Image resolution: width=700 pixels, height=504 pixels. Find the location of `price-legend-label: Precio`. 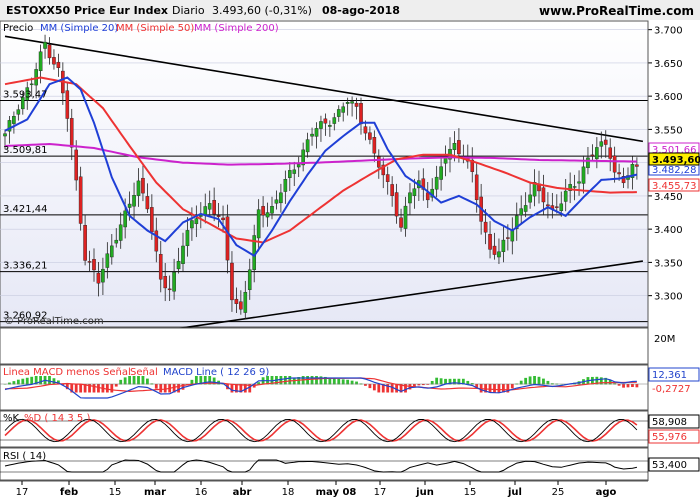

price-legend-label: Precio is located at coordinates (18, 28).